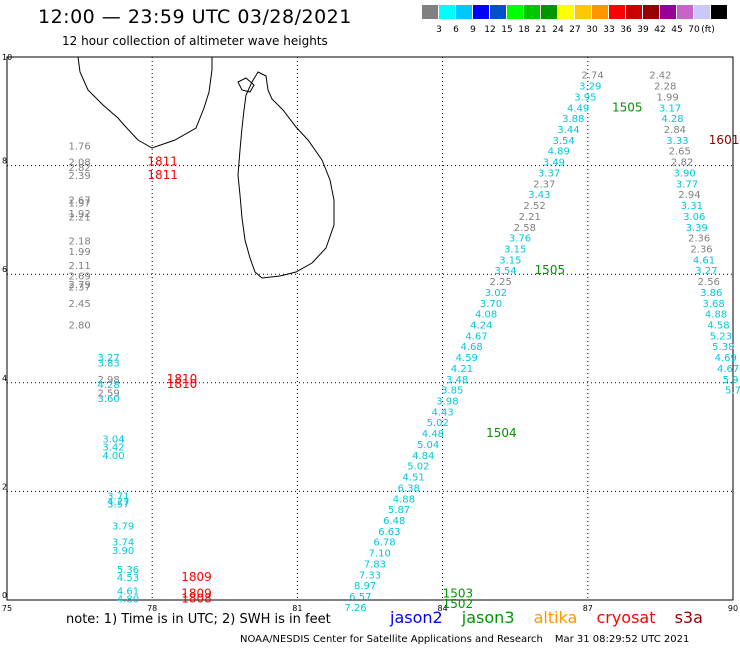 The height and width of the screenshot is (650, 740). I want to click on wave-height-value: 3.06, so click(694, 217).